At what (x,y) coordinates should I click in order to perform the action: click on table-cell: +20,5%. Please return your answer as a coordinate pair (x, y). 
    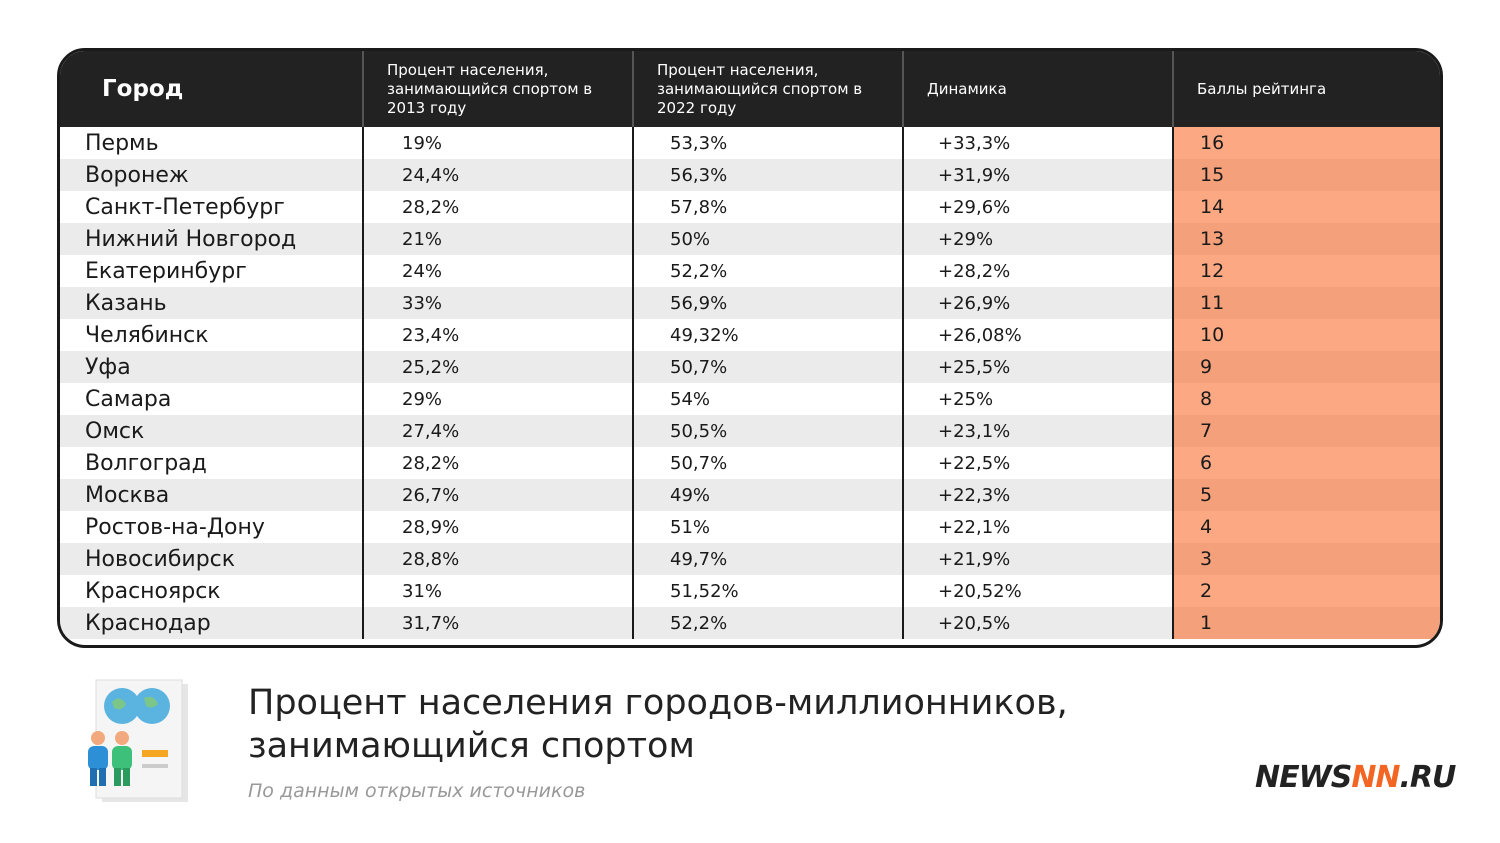
    Looking at the image, I should click on (1038, 623).